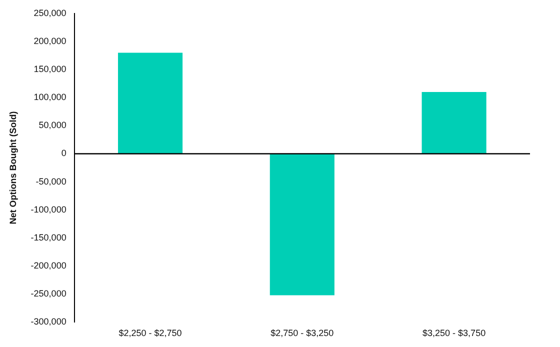 This screenshot has width=560, height=347. What do you see at coordinates (150, 333) in the screenshot?
I see `x-tick-label: $2,250 - $2,750` at bounding box center [150, 333].